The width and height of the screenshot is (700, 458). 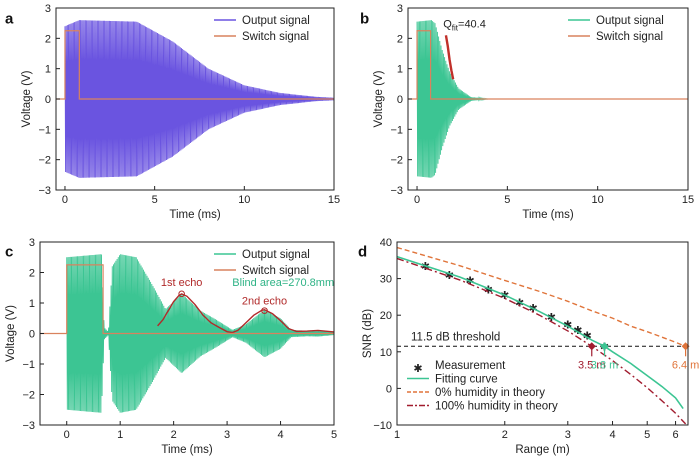 I want to click on plot-area-a, so click(x=195, y=99).